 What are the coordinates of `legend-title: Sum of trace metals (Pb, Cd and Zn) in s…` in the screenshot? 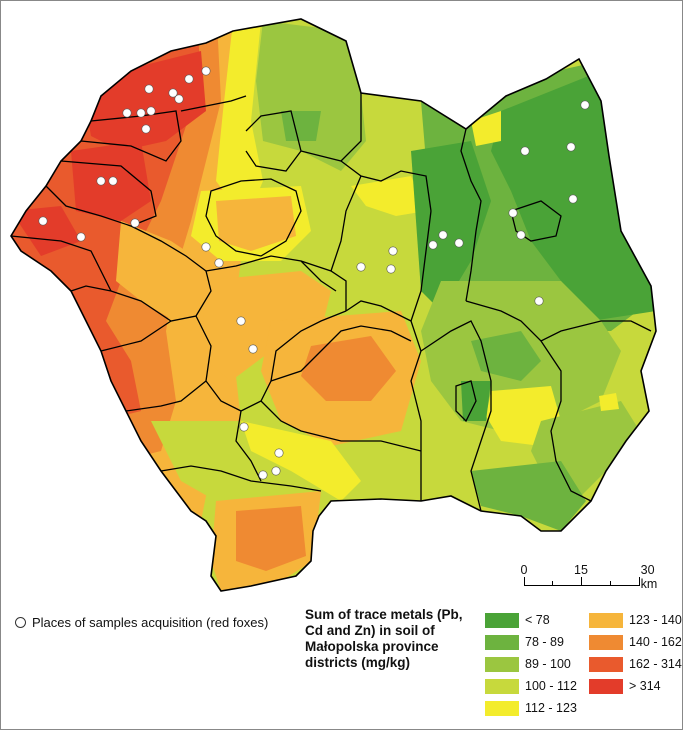 It's located at (384, 638).